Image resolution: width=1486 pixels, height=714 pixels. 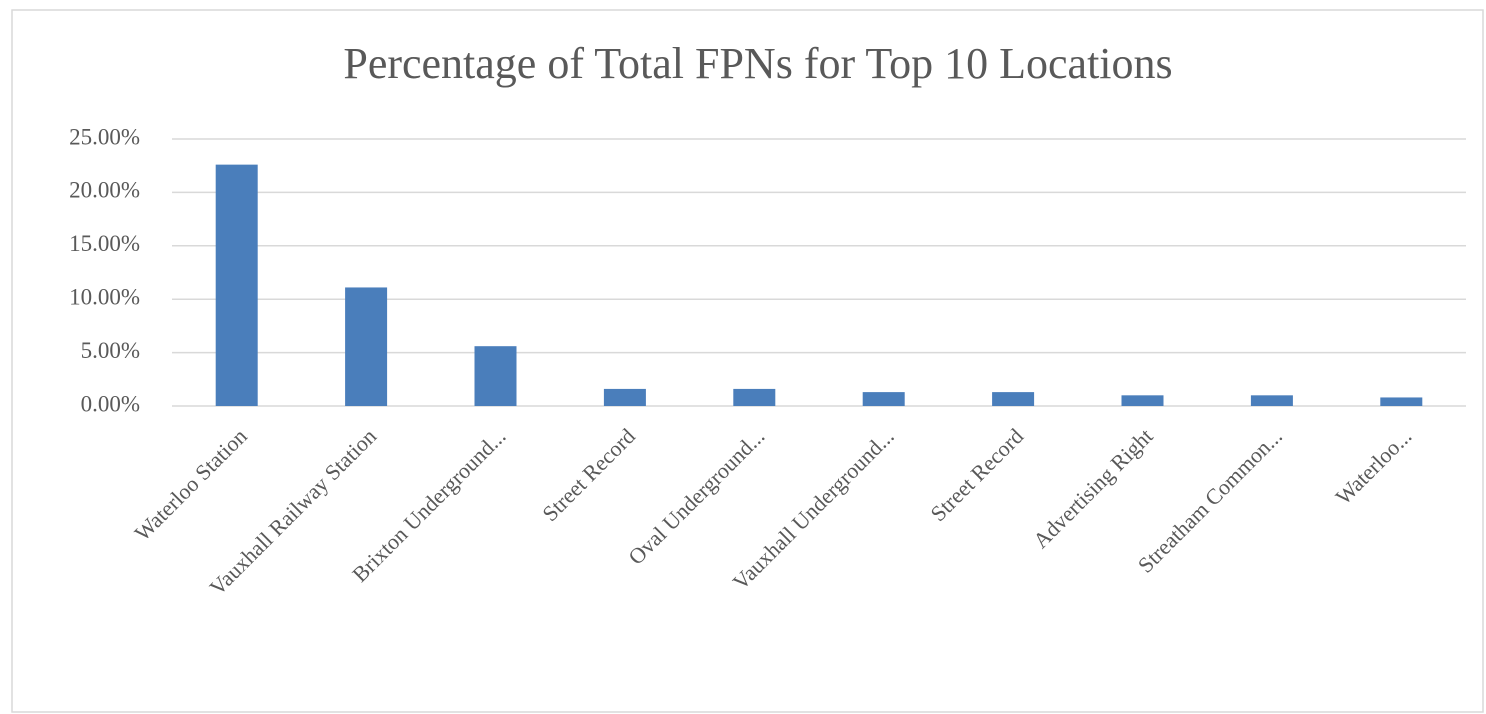 What do you see at coordinates (110, 350) in the screenshot?
I see `y-tick-label: 5.00%` at bounding box center [110, 350].